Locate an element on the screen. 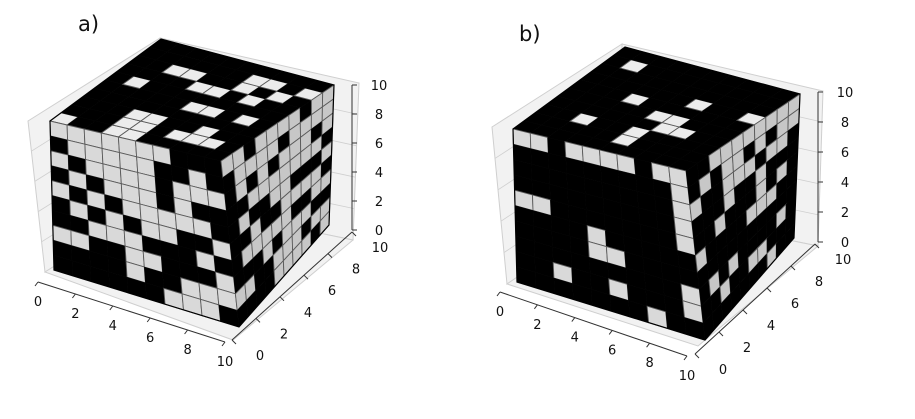 The image size is (915, 419). panel-b-x-tick-label: 10 is located at coordinates (687, 376).